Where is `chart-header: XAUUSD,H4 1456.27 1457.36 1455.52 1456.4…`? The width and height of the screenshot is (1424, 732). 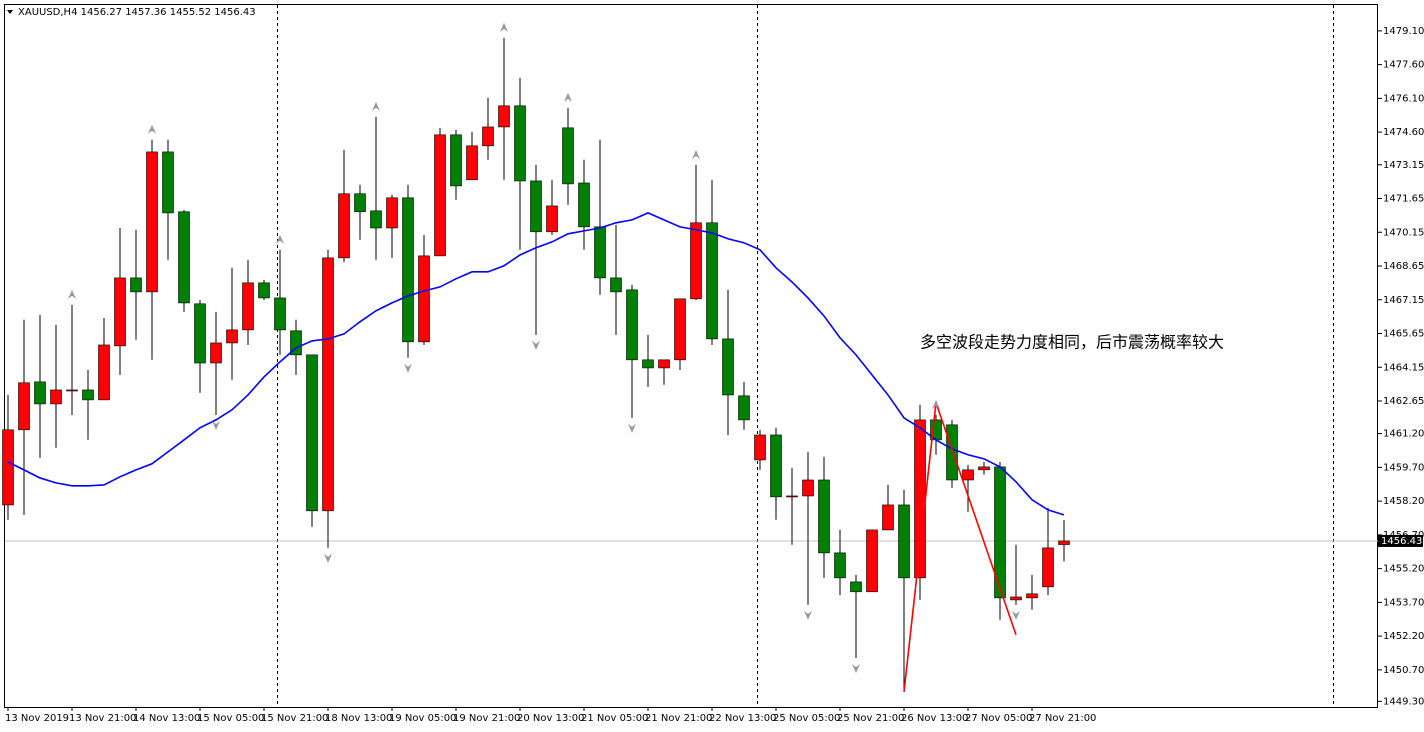
chart-header: XAUUSD,H4 1456.27 1457.36 1455.52 1456.4… is located at coordinates (137, 12).